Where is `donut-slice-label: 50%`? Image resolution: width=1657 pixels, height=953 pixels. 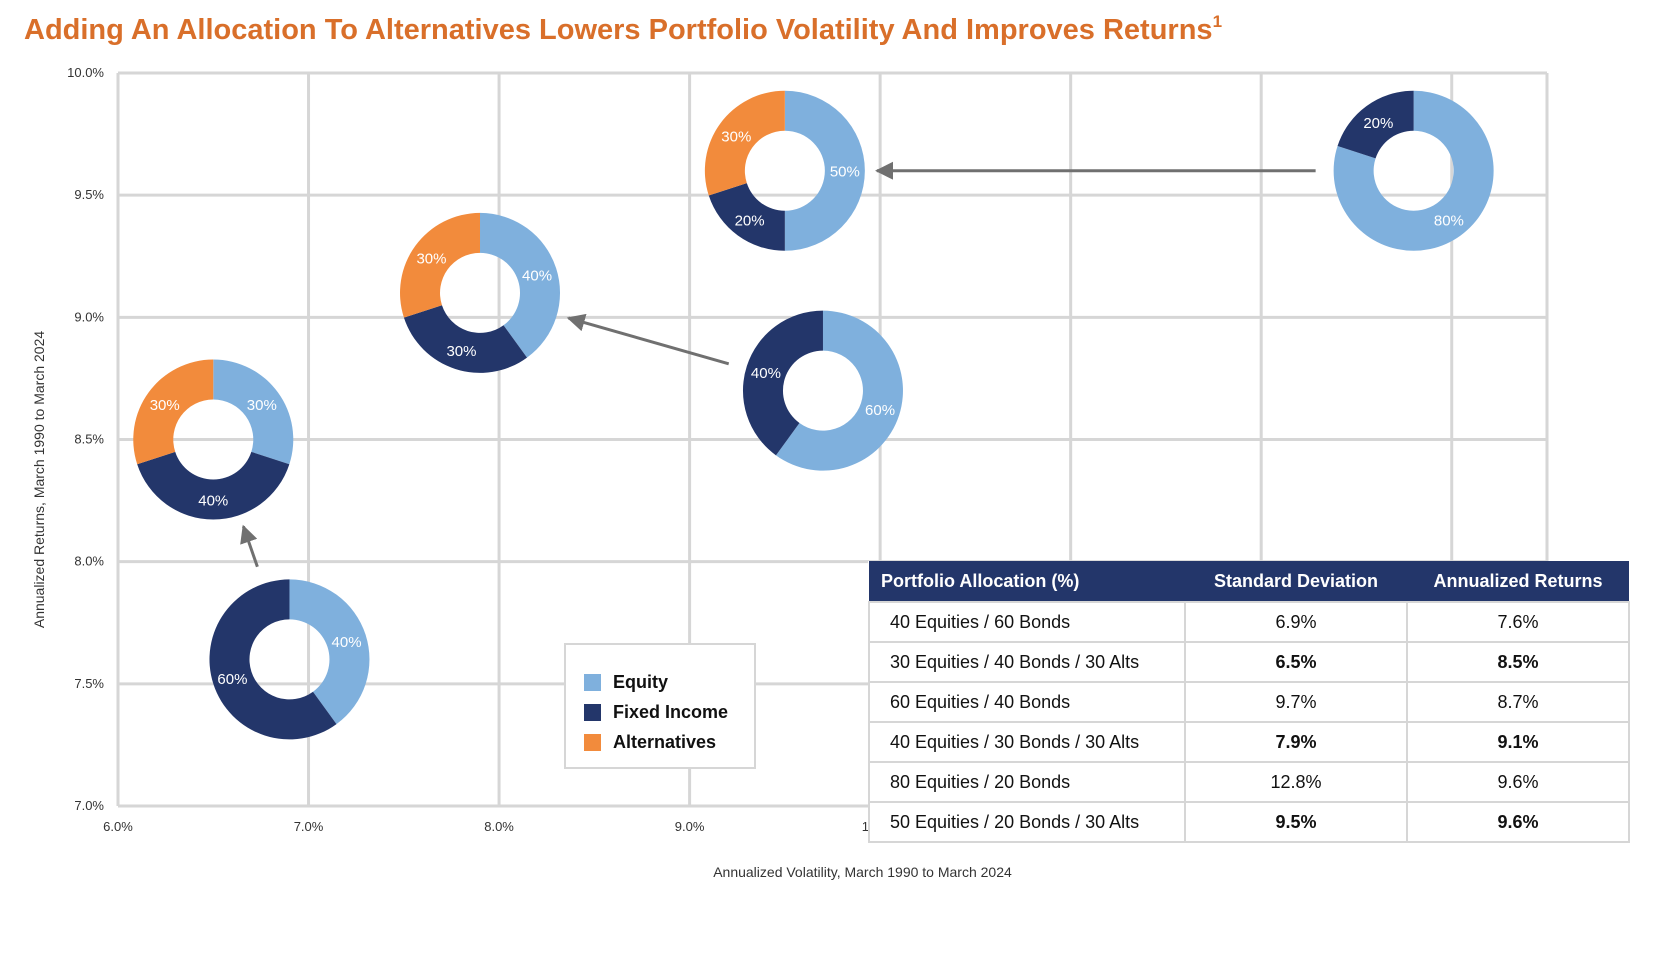 donut-slice-label: 50% is located at coordinates (845, 172).